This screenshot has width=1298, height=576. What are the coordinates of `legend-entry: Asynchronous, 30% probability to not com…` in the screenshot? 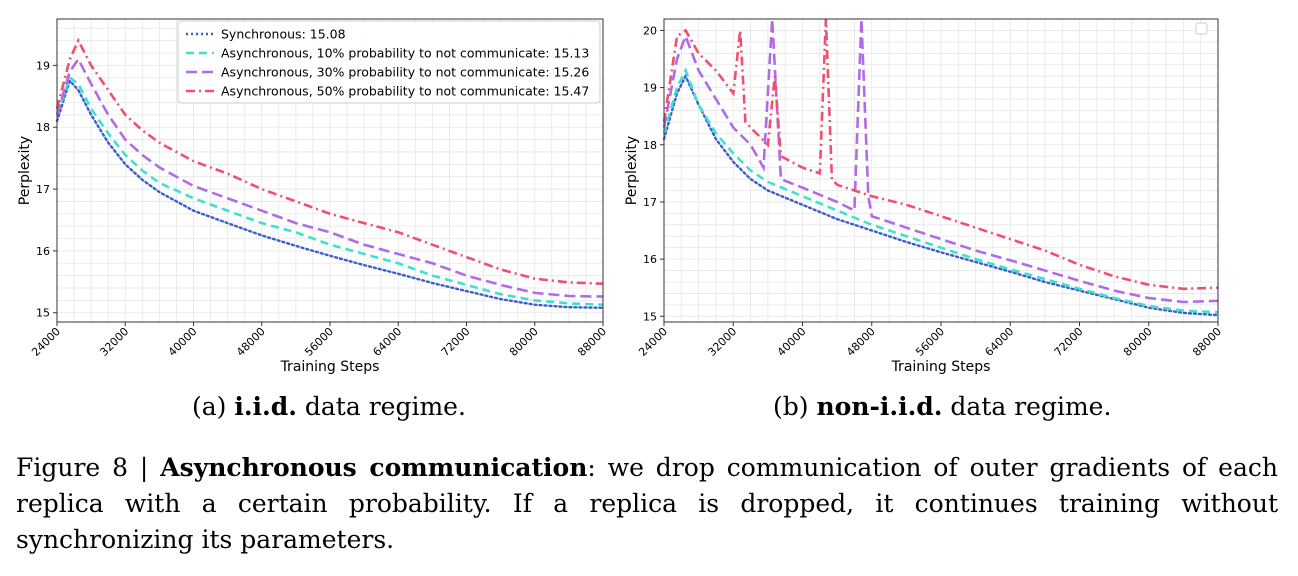 It's located at (405, 72).